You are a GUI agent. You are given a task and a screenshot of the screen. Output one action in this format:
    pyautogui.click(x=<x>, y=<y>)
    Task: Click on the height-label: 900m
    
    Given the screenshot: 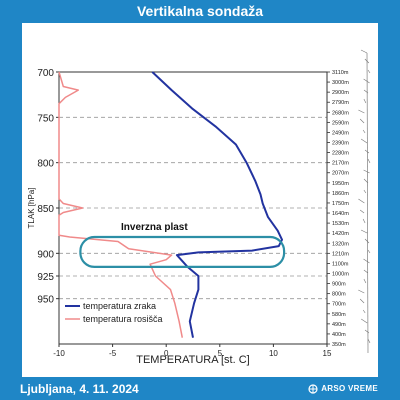 What is the action you would take?
    pyautogui.click(x=339, y=285)
    